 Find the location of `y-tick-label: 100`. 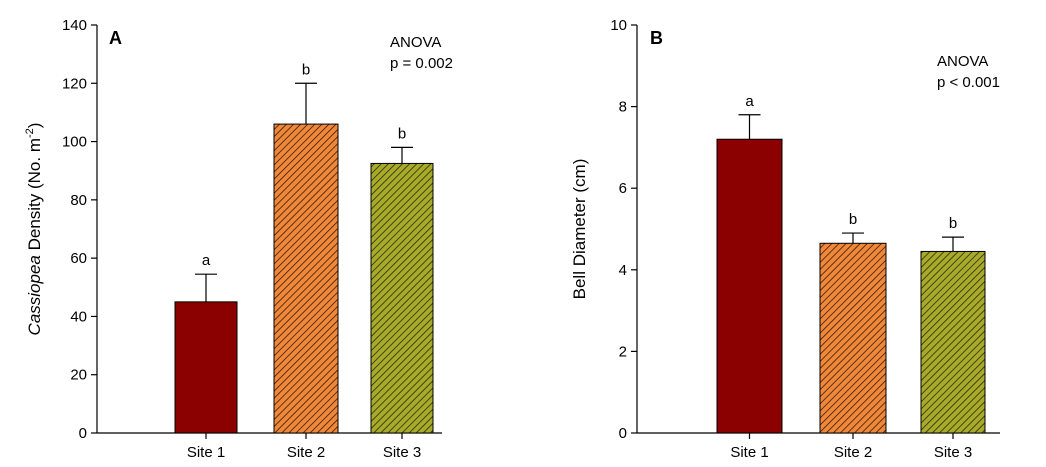

y-tick-label: 100 is located at coordinates (74, 142).